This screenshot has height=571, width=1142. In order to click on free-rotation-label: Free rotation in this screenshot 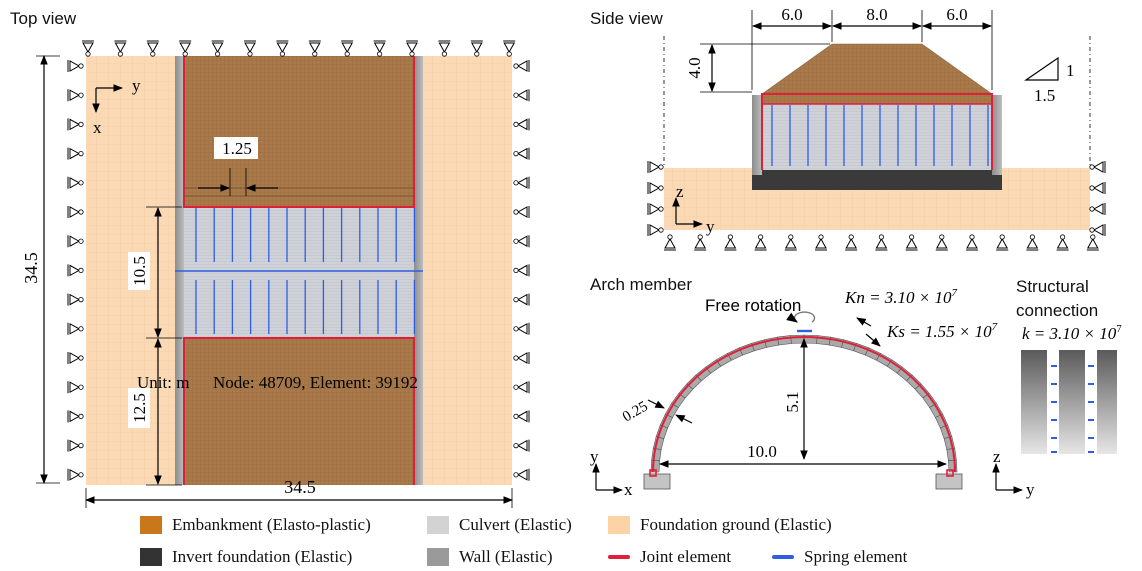, I will do `click(753, 305)`.